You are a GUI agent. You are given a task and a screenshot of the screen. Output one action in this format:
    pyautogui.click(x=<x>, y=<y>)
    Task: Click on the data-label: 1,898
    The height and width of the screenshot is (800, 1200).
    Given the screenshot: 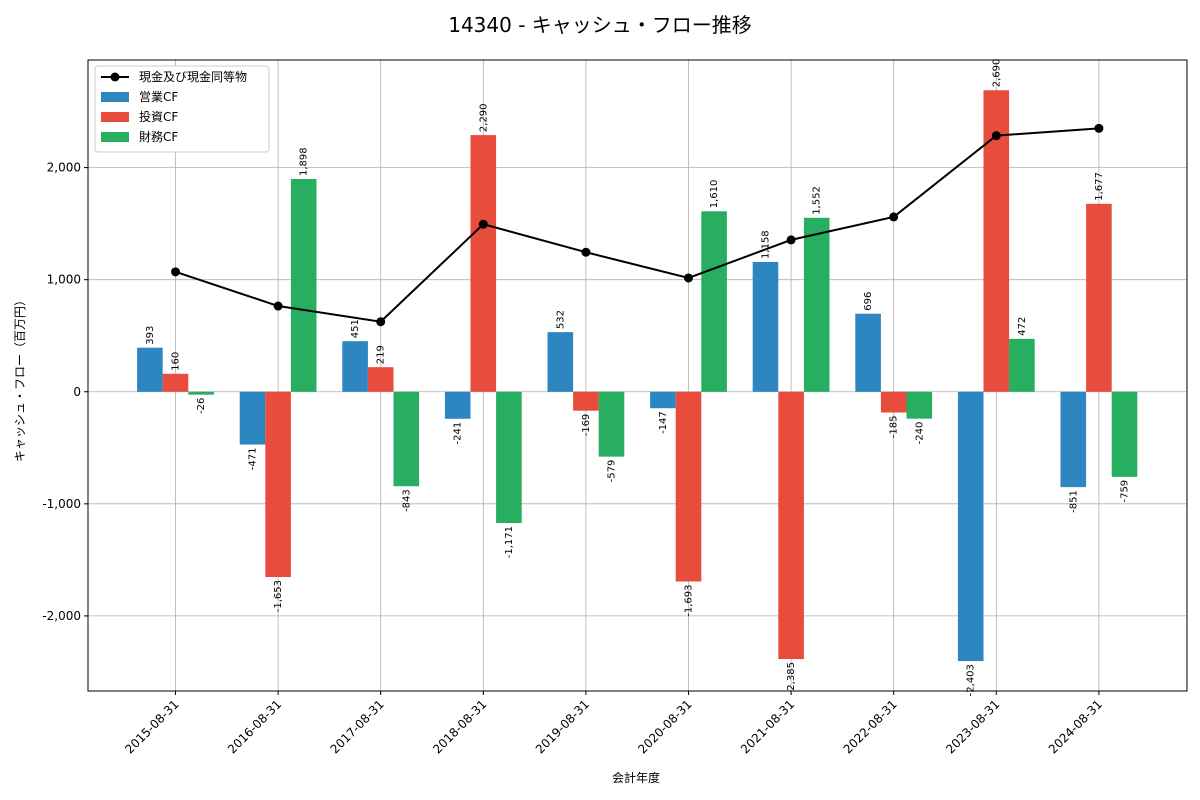 What is the action you would take?
    pyautogui.click(x=304, y=161)
    